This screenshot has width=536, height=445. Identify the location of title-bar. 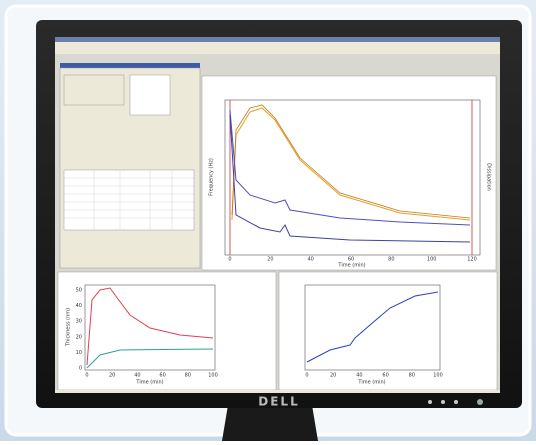
(277, 39).